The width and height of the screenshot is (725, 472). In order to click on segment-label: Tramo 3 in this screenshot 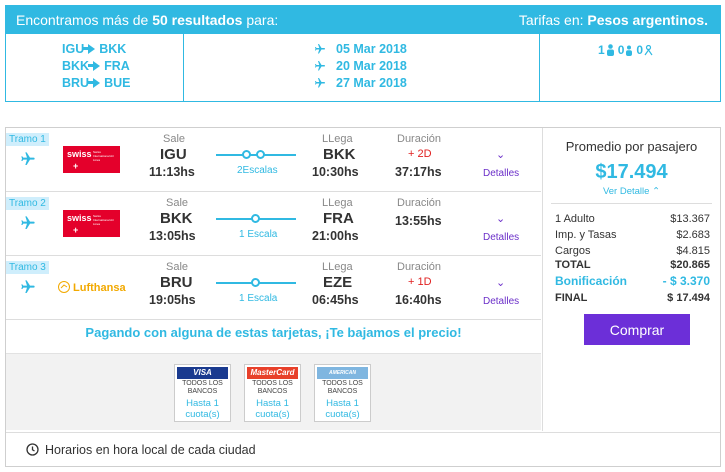, I will do `click(27, 267)`.